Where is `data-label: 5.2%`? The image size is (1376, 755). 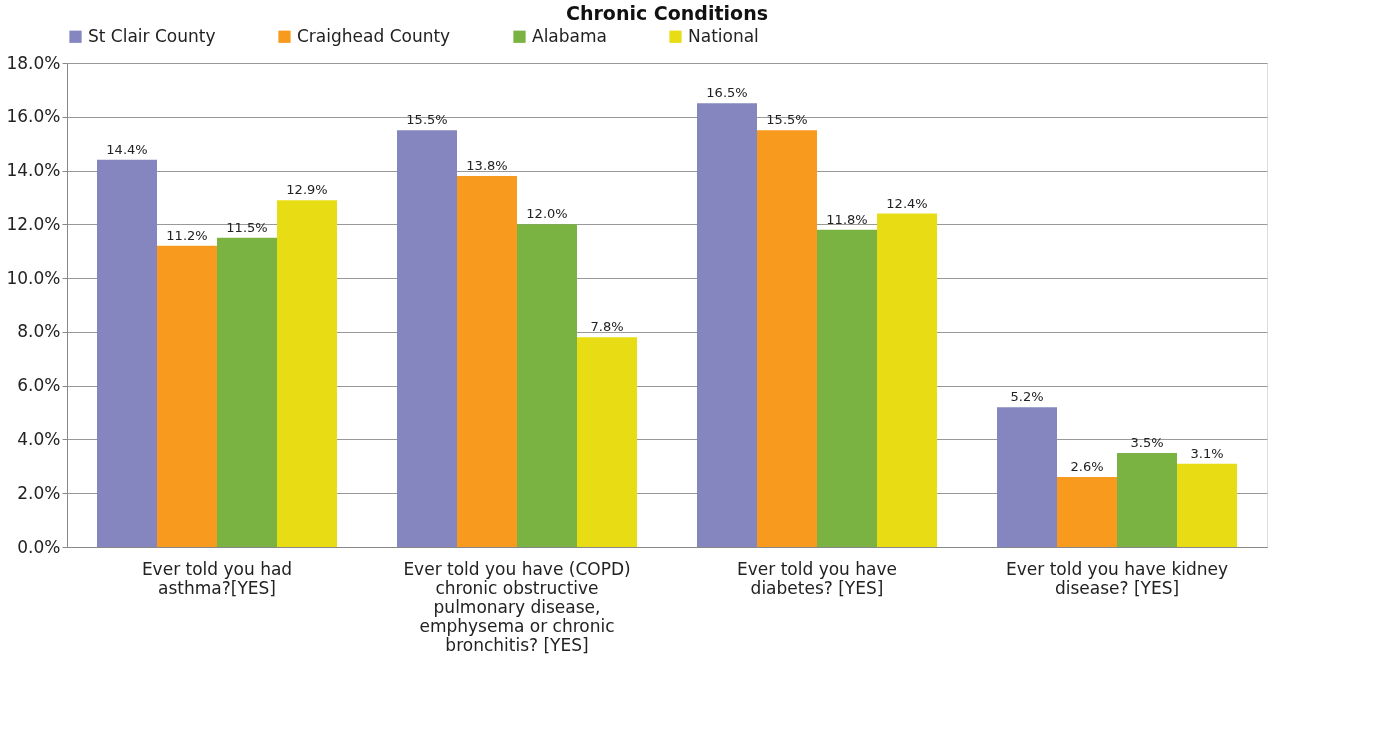 data-label: 5.2% is located at coordinates (1027, 397).